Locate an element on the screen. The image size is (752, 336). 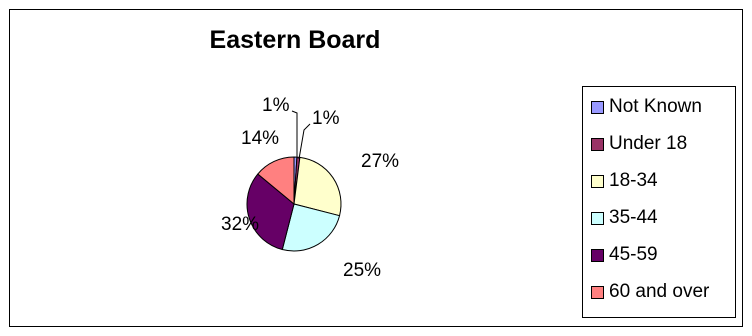
legend-item: Under 18 is located at coordinates (639, 144).